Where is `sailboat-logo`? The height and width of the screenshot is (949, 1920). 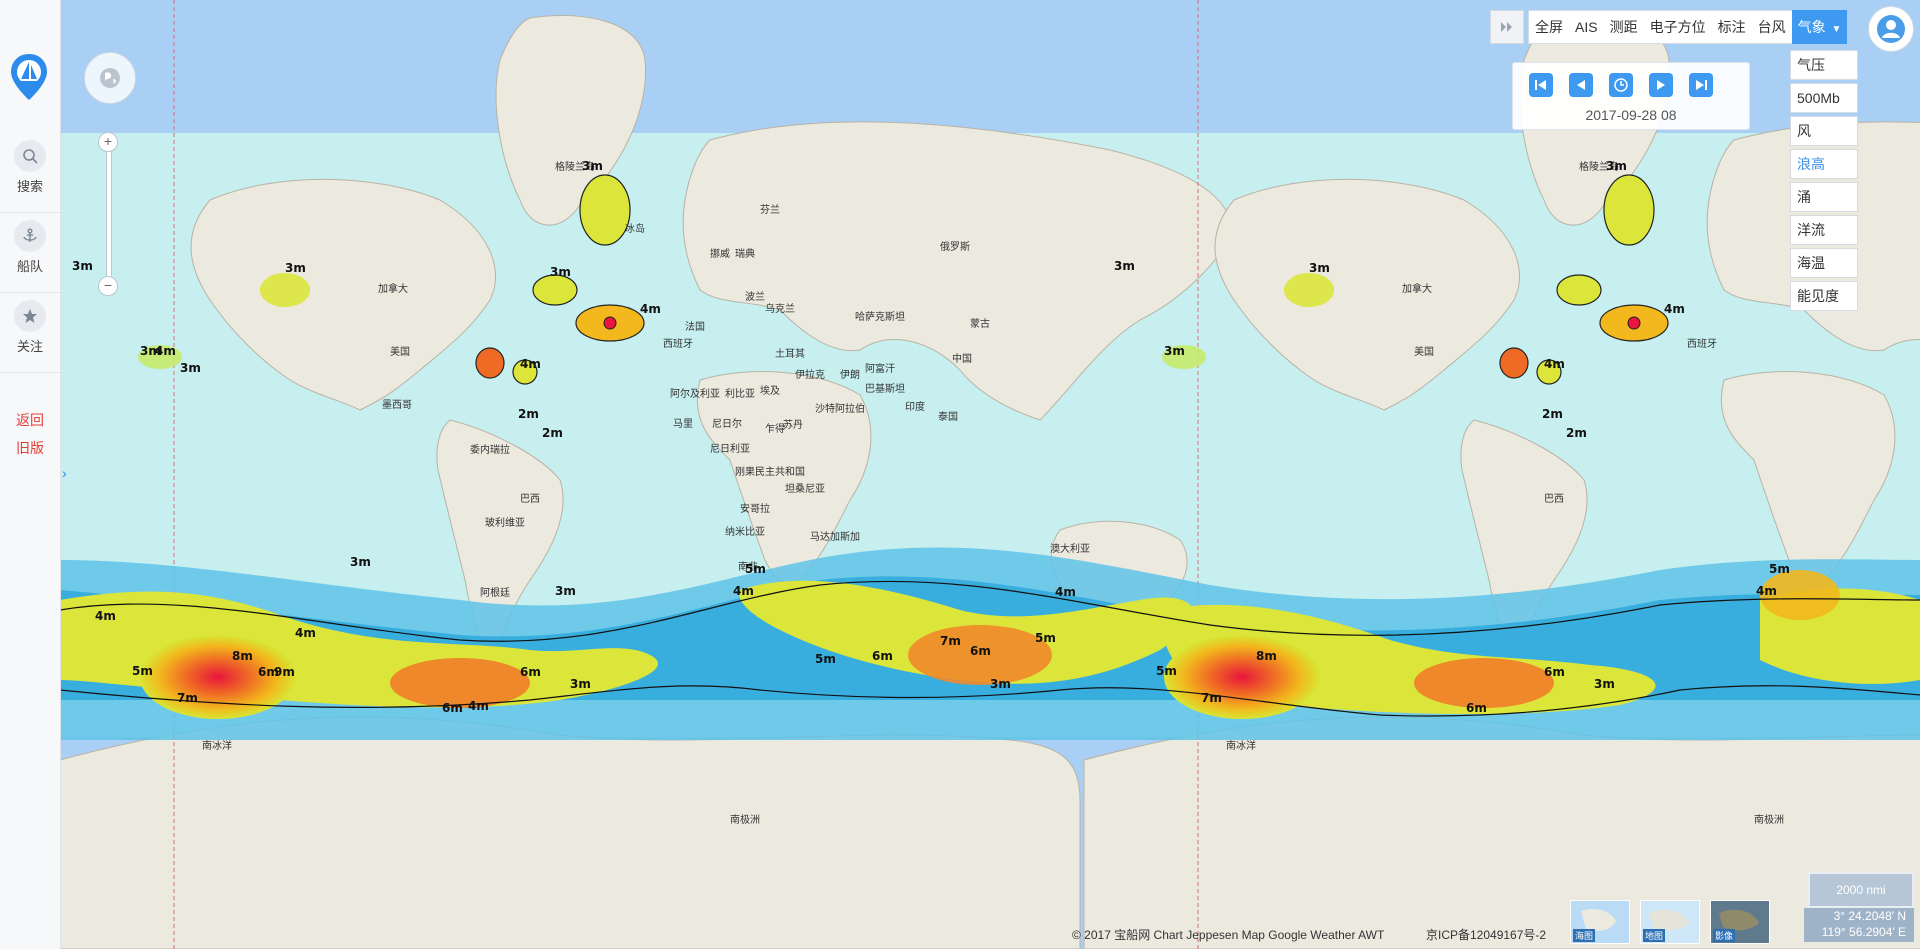 sailboat-logo is located at coordinates (29, 77).